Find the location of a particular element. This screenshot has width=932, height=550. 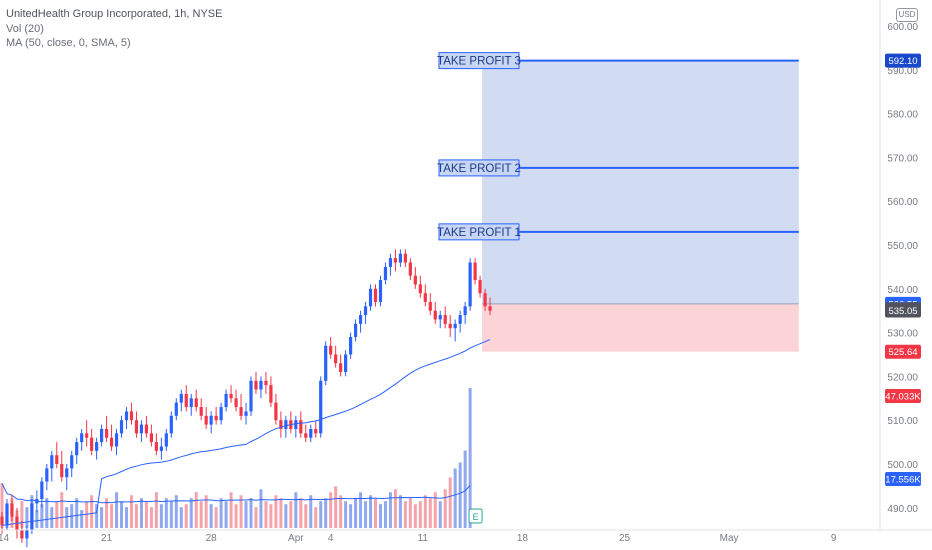

price-tick-label: 590.00 is located at coordinates (902, 71).